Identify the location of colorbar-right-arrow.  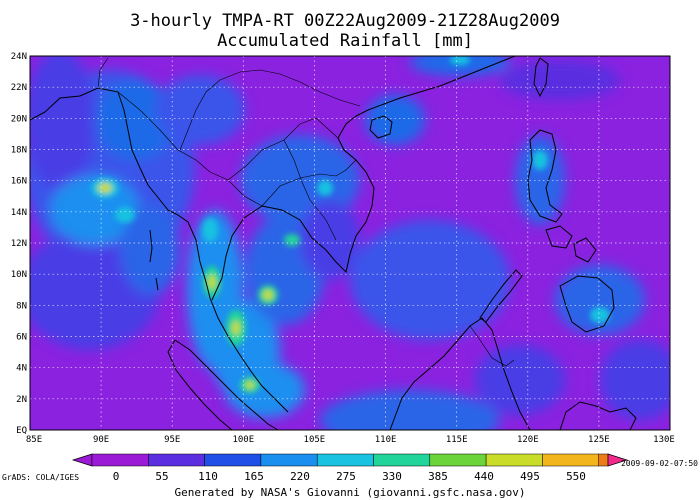
(618, 460).